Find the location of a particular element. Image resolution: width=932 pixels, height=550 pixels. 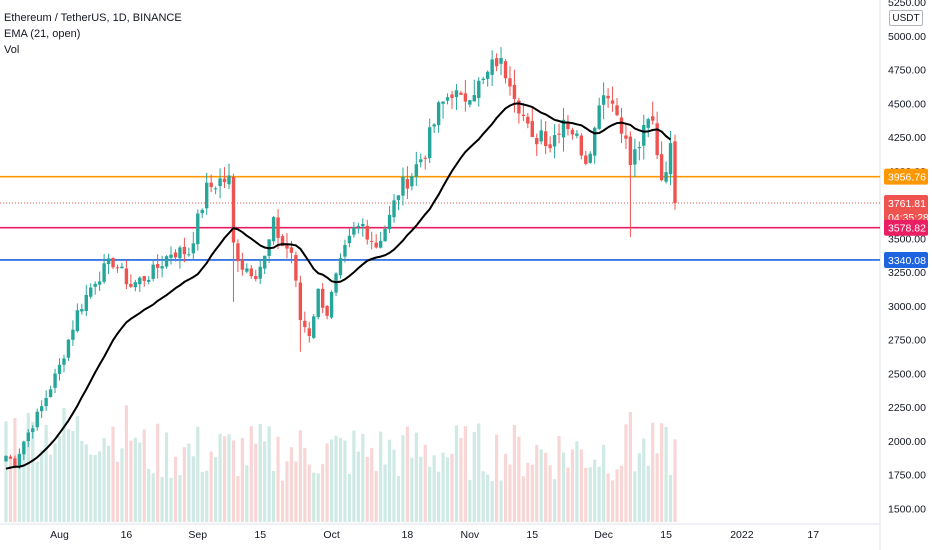

symbol-title: Ethereum / TetherUS, 1D, BINANCE is located at coordinates (93, 18).